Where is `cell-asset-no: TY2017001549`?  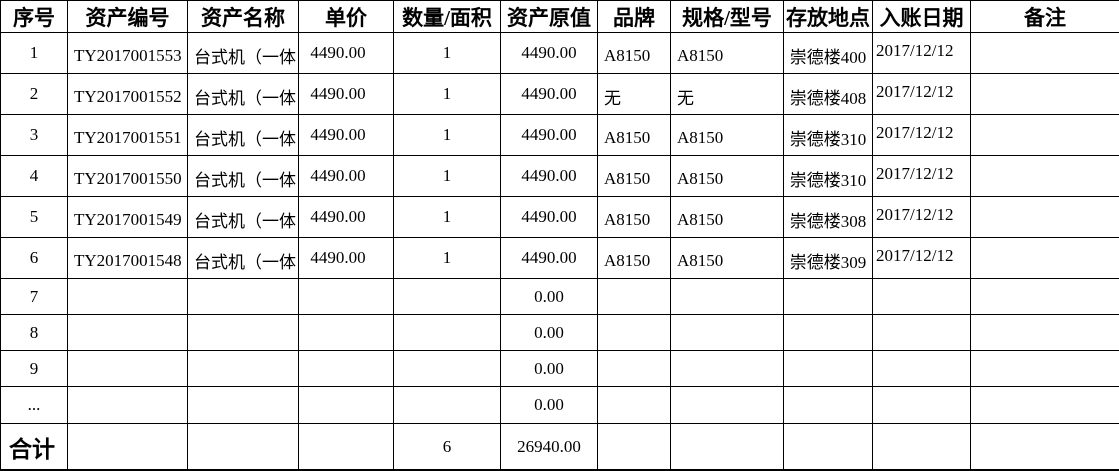
cell-asset-no: TY2017001549 is located at coordinates (128, 217).